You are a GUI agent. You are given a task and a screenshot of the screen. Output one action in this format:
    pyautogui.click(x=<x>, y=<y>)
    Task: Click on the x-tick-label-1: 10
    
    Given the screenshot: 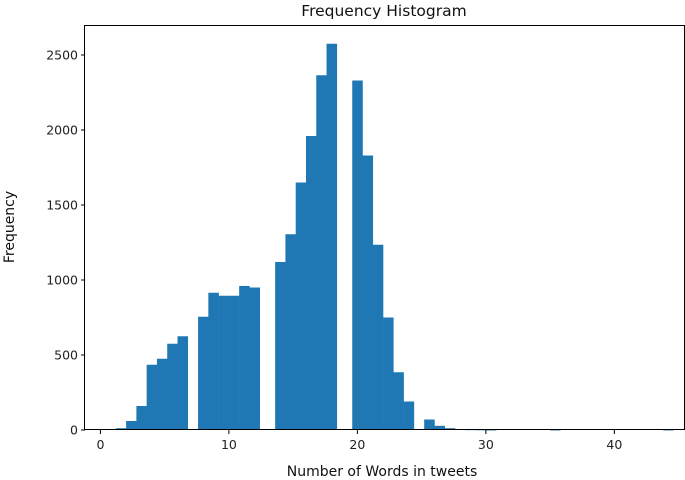 What is the action you would take?
    pyautogui.click(x=229, y=444)
    